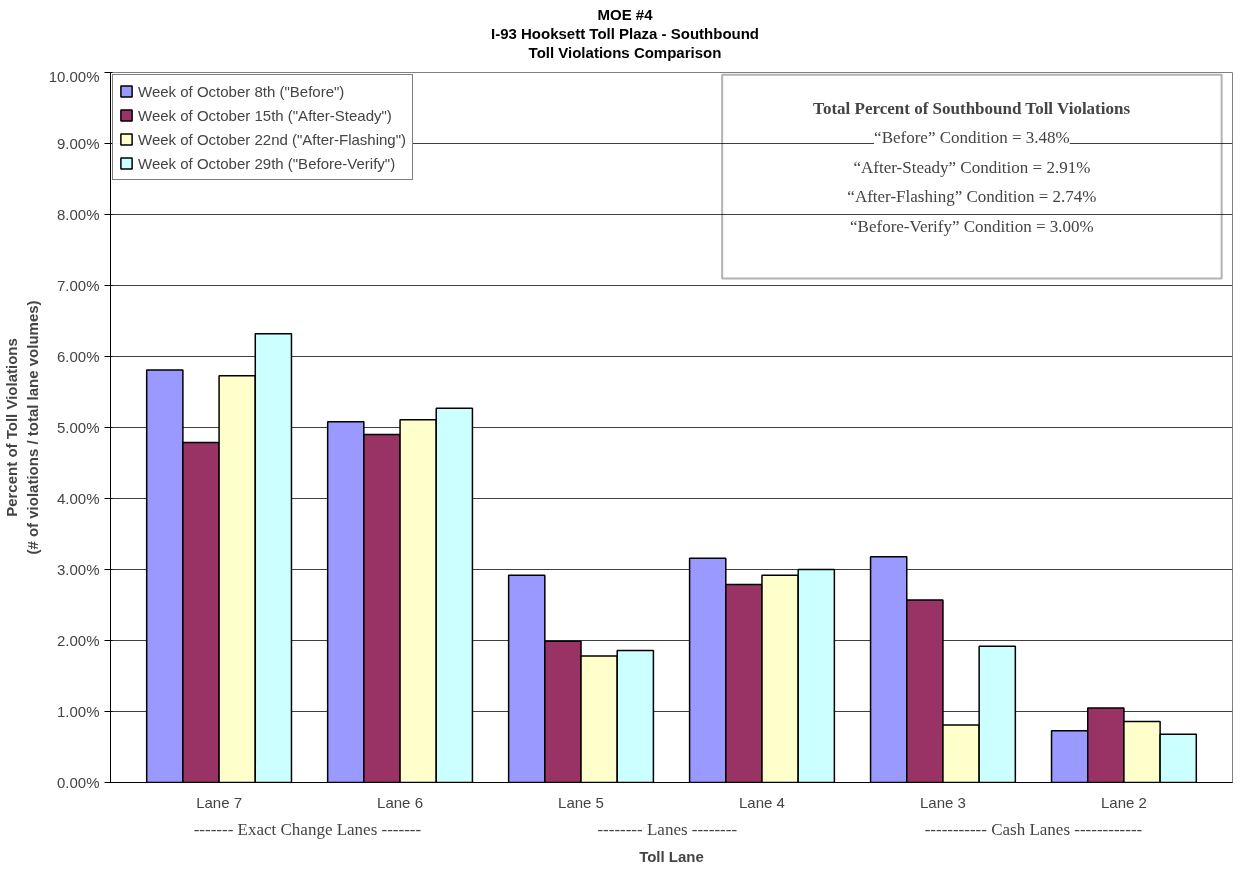  What do you see at coordinates (667, 829) in the screenshot?
I see `text: -------- Lanes --------` at bounding box center [667, 829].